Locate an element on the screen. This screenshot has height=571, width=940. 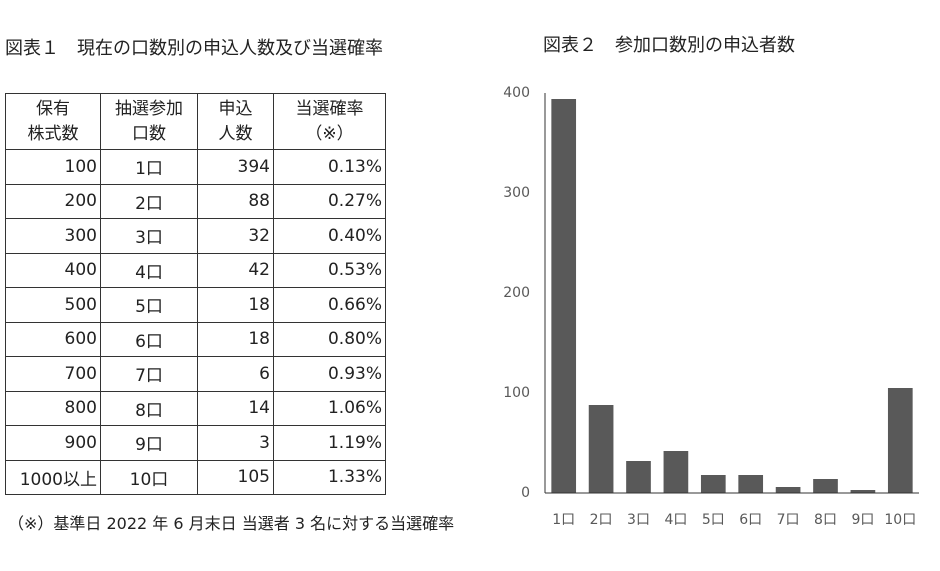
table-cell: 1.06% is located at coordinates (329, 408).